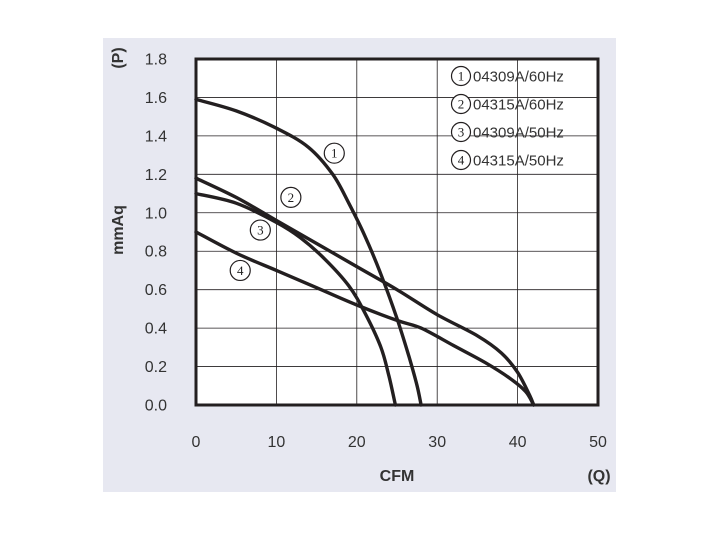  I want to click on x-axis-unit: (Q), so click(598, 476).